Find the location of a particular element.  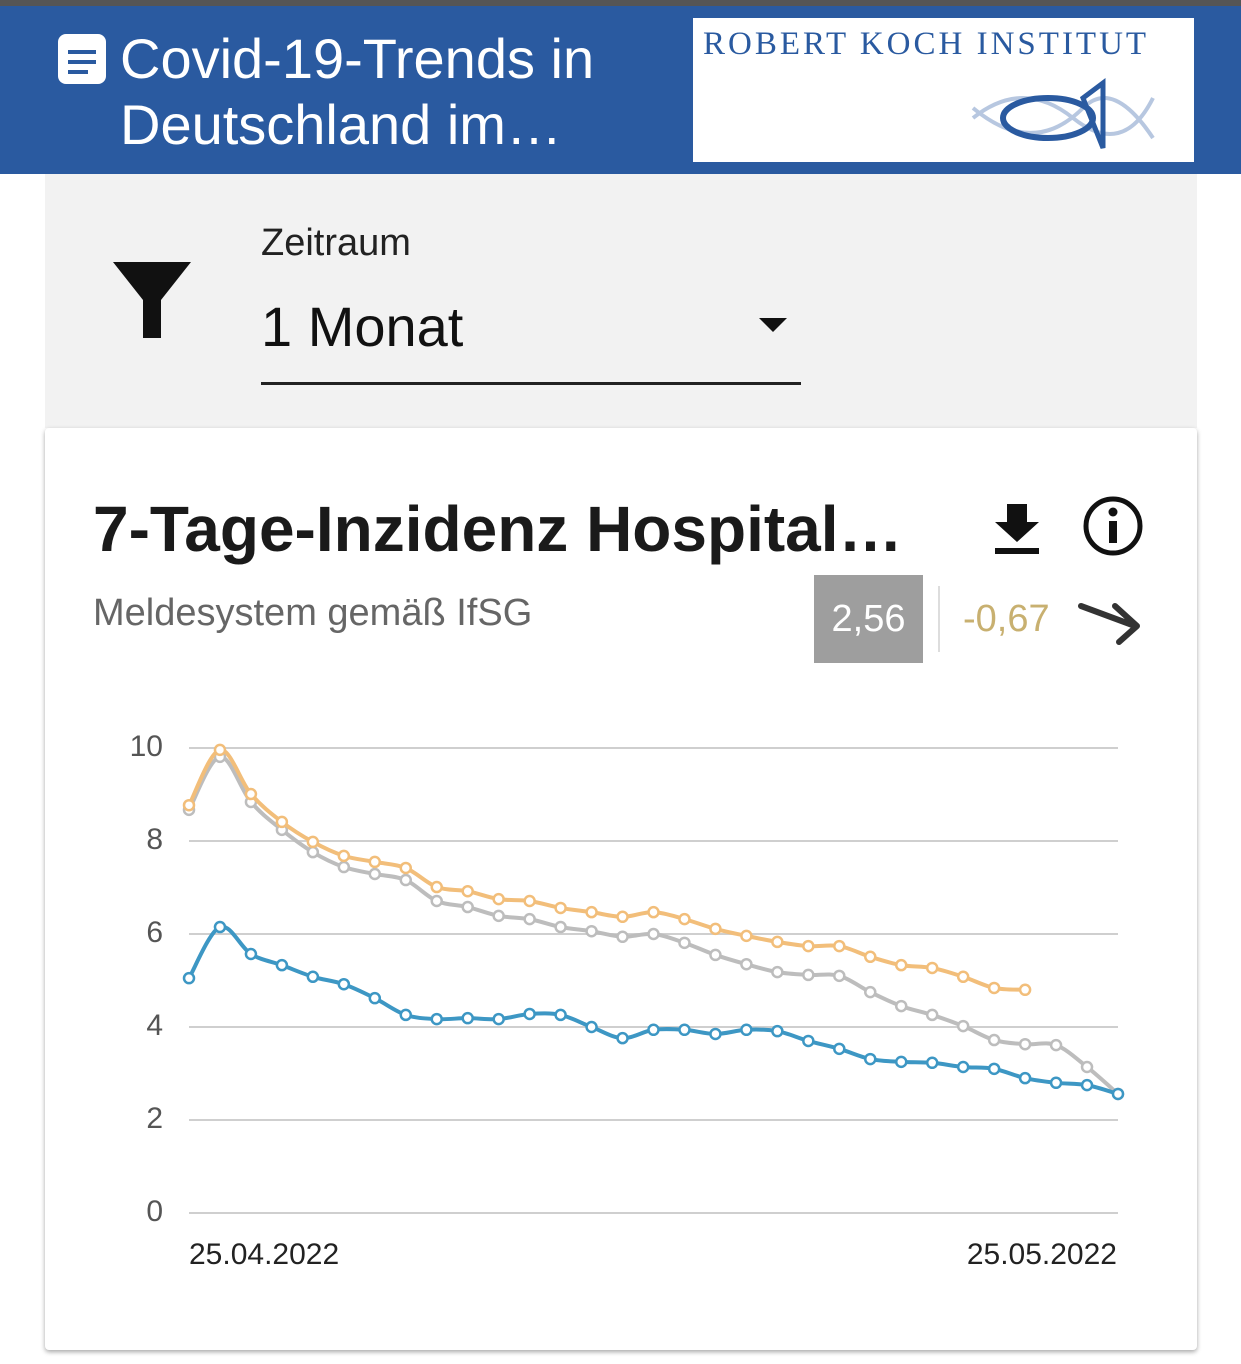

info-button is located at coordinates (1113, 526).